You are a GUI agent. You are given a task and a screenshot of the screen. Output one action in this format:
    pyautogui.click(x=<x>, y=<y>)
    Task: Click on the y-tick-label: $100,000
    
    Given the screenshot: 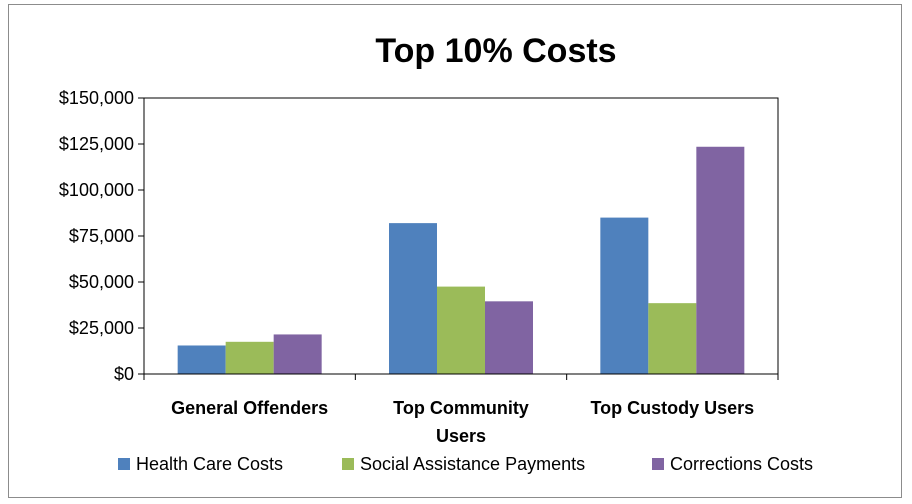 What is the action you would take?
    pyautogui.click(x=96, y=190)
    